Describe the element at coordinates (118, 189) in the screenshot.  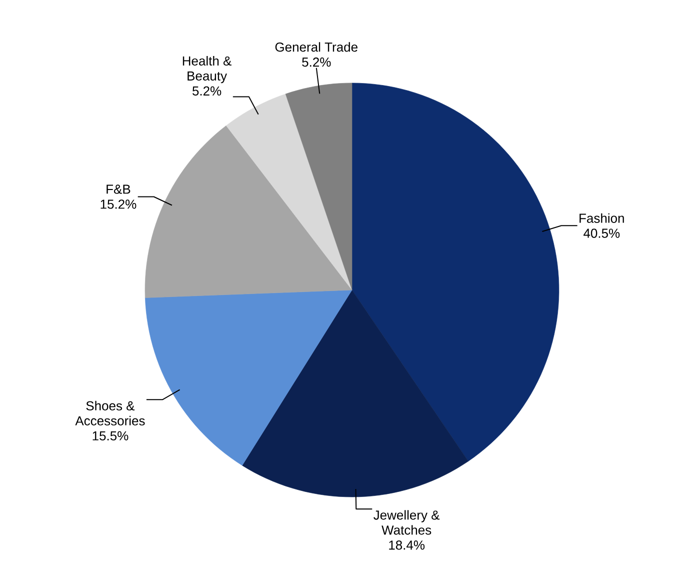
I see `slice-label: F&B` at that location.